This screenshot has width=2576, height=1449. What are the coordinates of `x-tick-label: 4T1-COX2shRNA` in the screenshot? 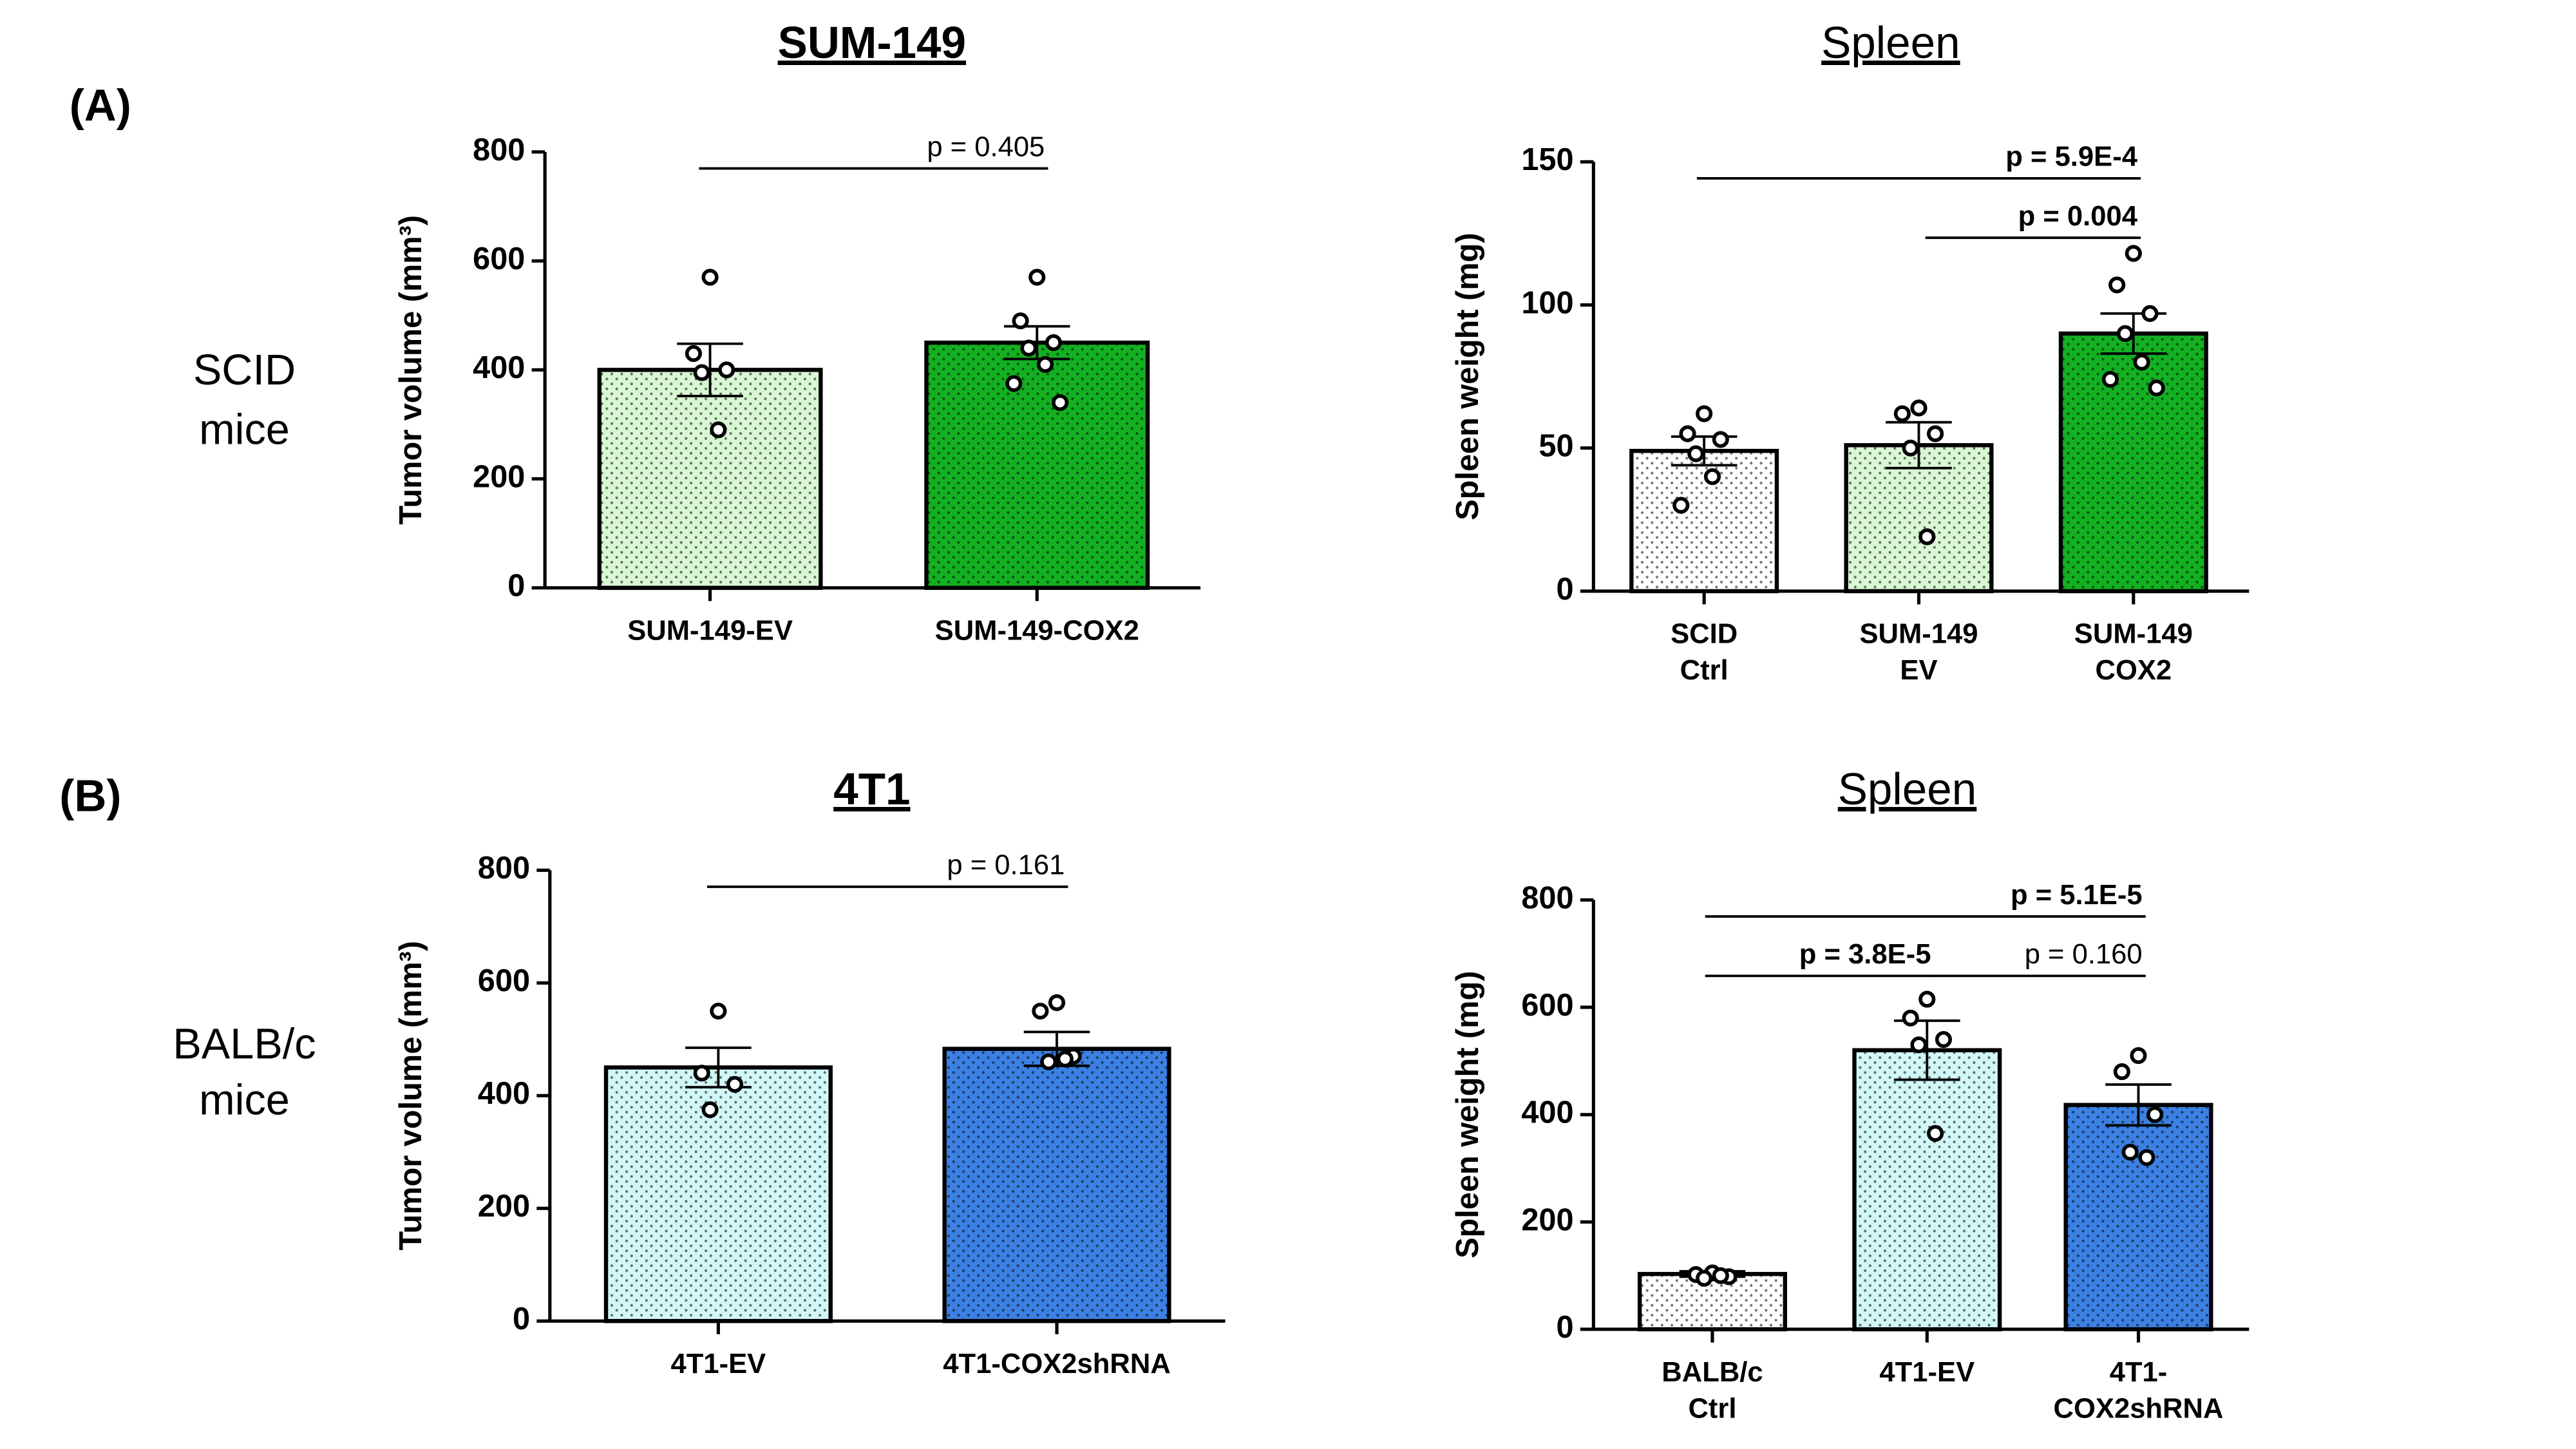 It's located at (1057, 1364).